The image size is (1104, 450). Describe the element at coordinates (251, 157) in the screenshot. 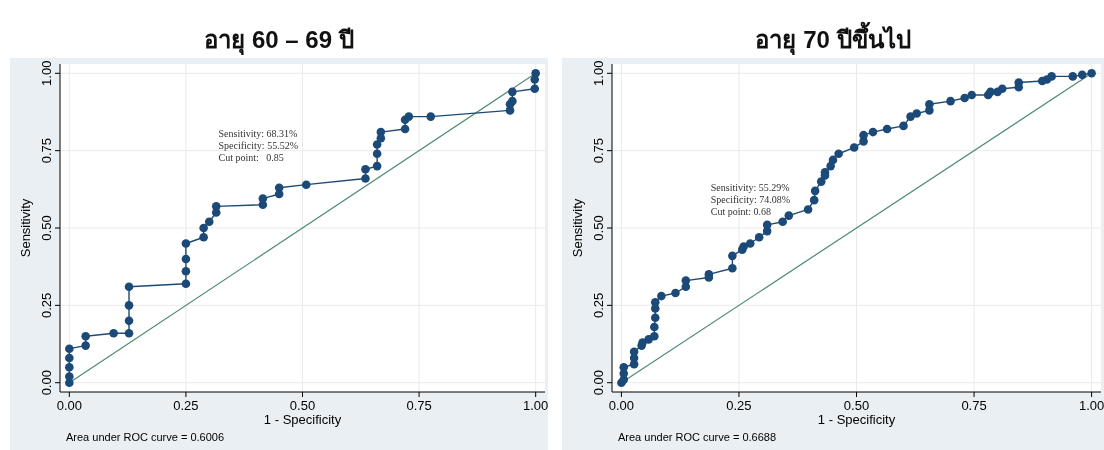

I see `annotation: Cut point: 0.85` at that location.